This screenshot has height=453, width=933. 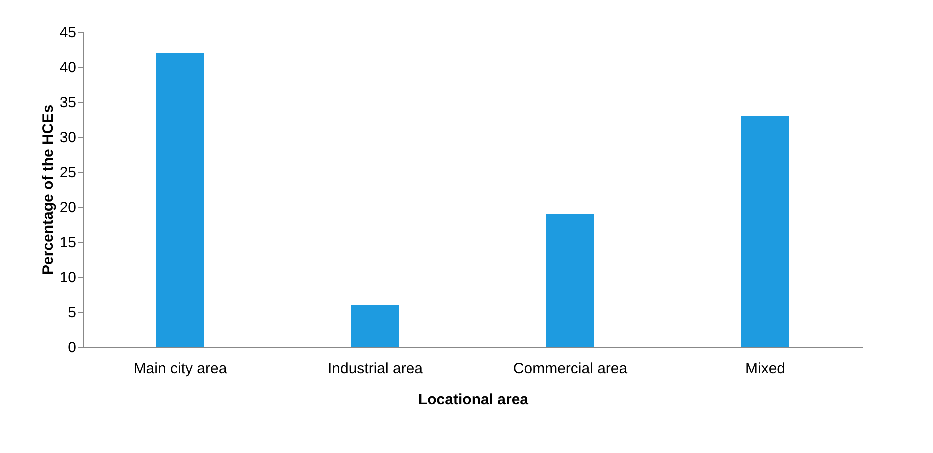 What do you see at coordinates (181, 369) in the screenshot?
I see `x-tick-label: Main city area` at bounding box center [181, 369].